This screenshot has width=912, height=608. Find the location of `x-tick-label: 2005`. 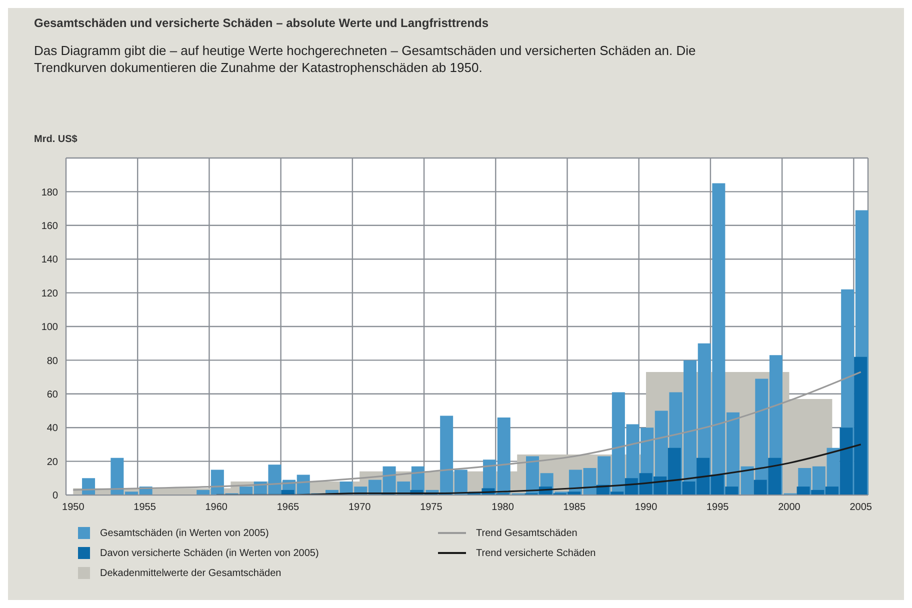

x-tick-label: 2005 is located at coordinates (861, 508).